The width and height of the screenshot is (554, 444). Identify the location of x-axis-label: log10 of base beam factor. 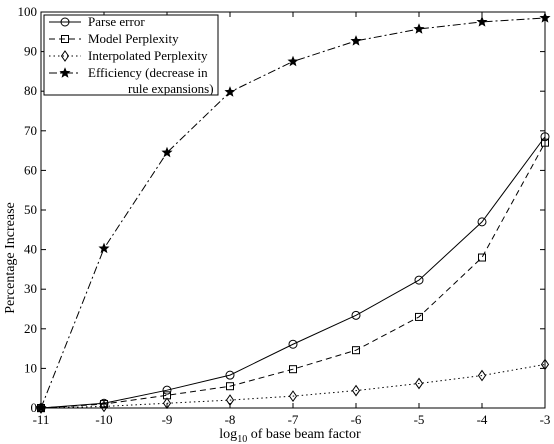
(290, 435).